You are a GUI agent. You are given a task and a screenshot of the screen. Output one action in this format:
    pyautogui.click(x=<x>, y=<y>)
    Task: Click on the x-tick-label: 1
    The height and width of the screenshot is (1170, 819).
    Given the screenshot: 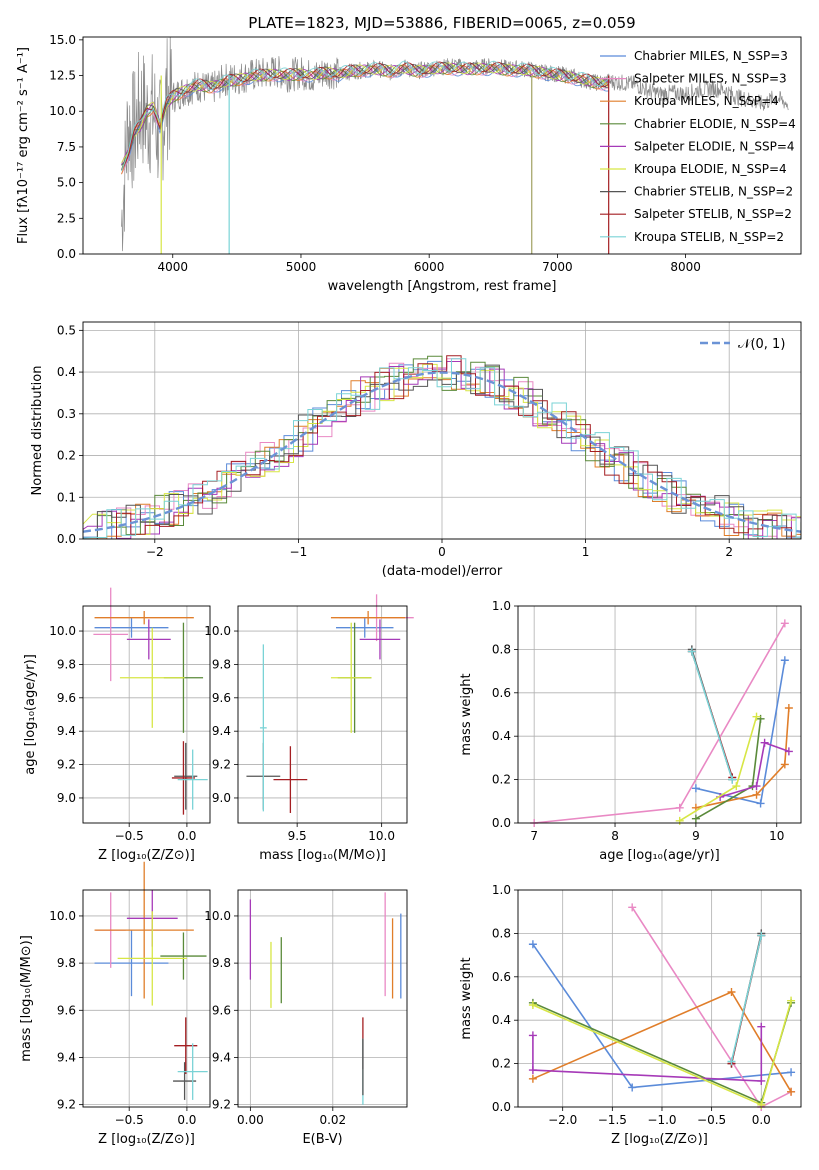 What is the action you would take?
    pyautogui.click(x=586, y=552)
    